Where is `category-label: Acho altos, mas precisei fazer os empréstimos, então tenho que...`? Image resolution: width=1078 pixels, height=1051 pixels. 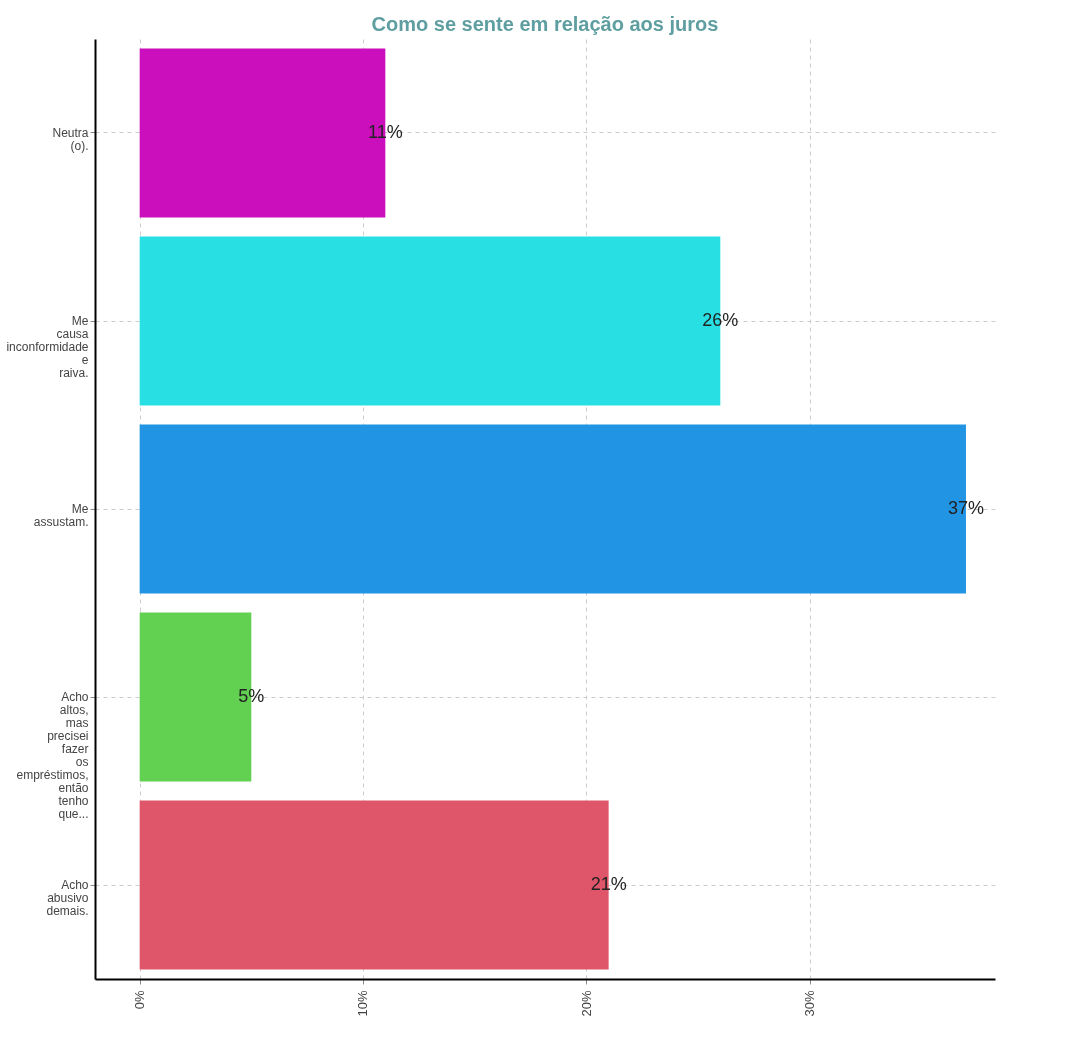
category-label: Acho altos, mas precisei fazer os empréstimos, então tenho que... is located at coordinates (52, 755).